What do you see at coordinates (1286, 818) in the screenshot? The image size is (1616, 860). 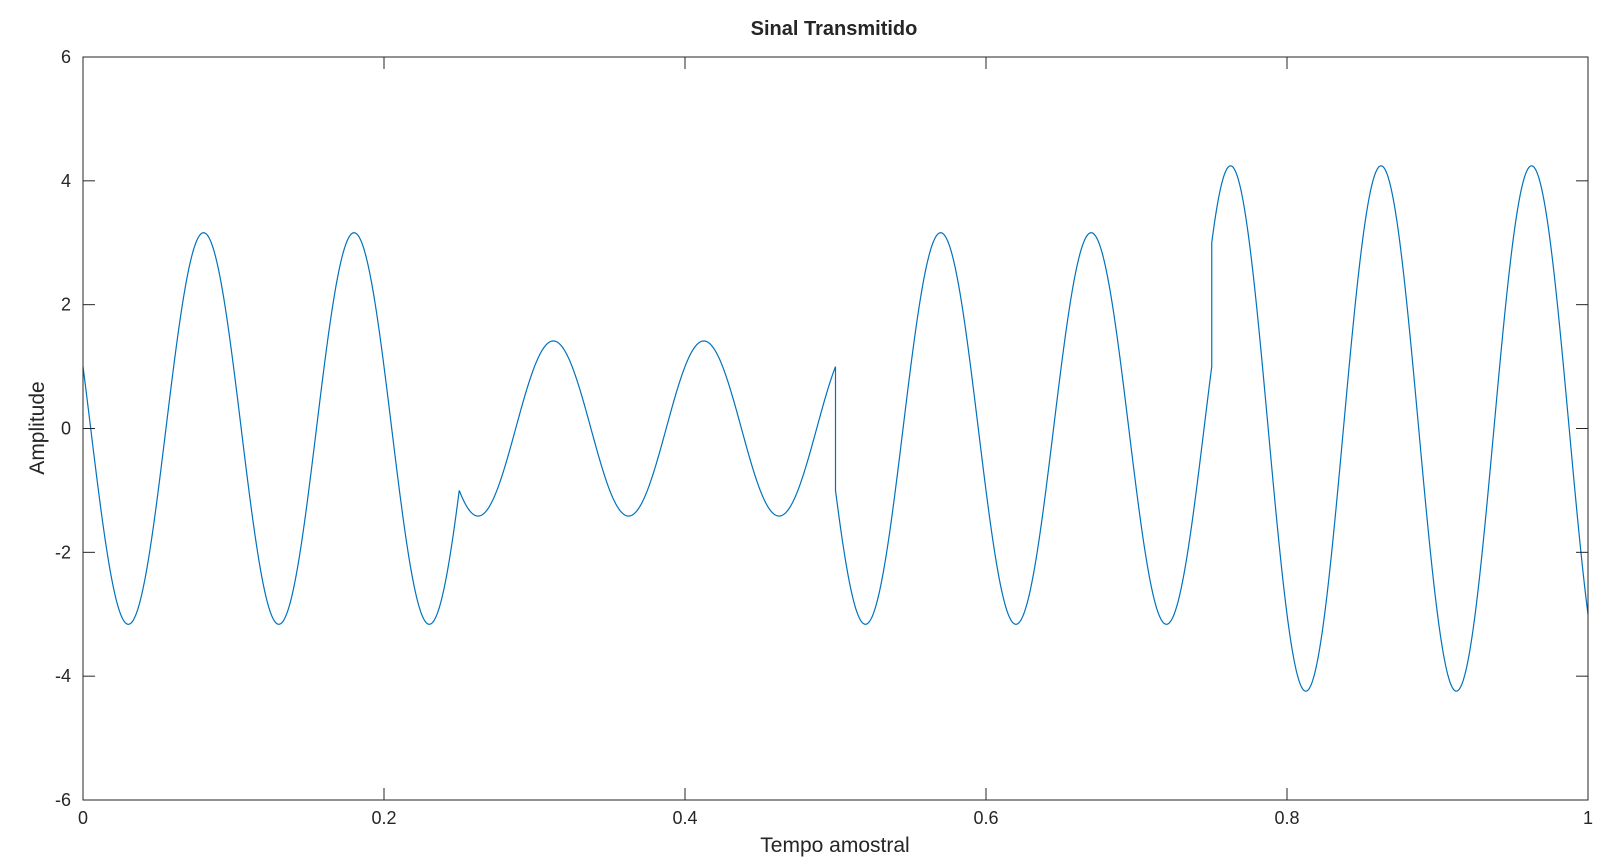 I see `x-tick-label: 0.8` at bounding box center [1286, 818].